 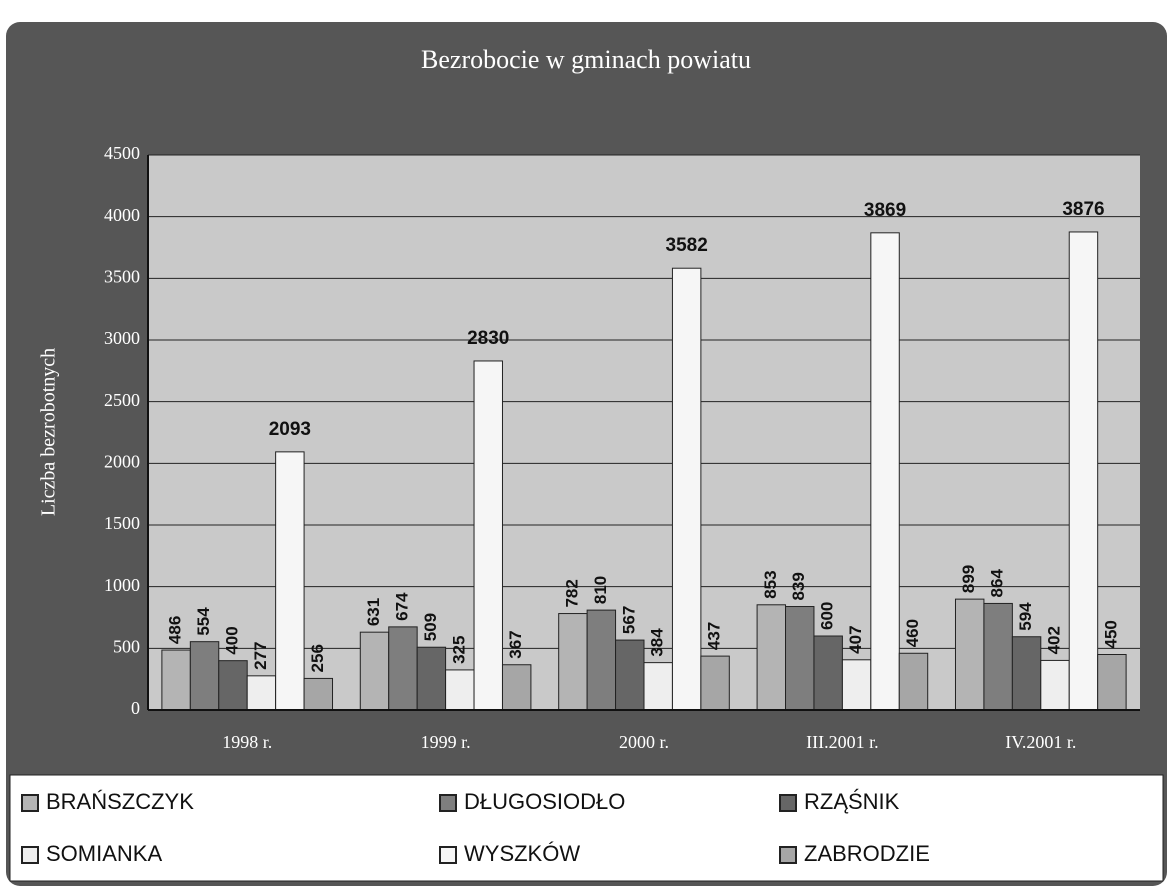 I want to click on legend-label: SOMIANKA, so click(x=104, y=853).